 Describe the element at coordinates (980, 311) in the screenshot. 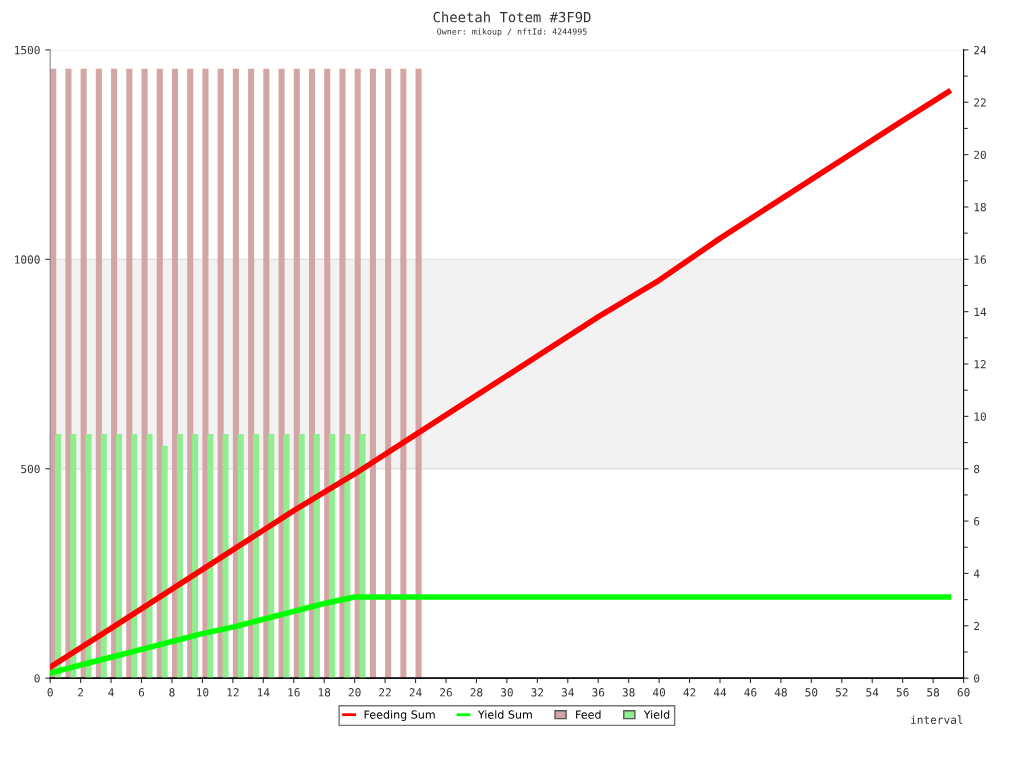

I see `y2-tick-label: 14` at that location.